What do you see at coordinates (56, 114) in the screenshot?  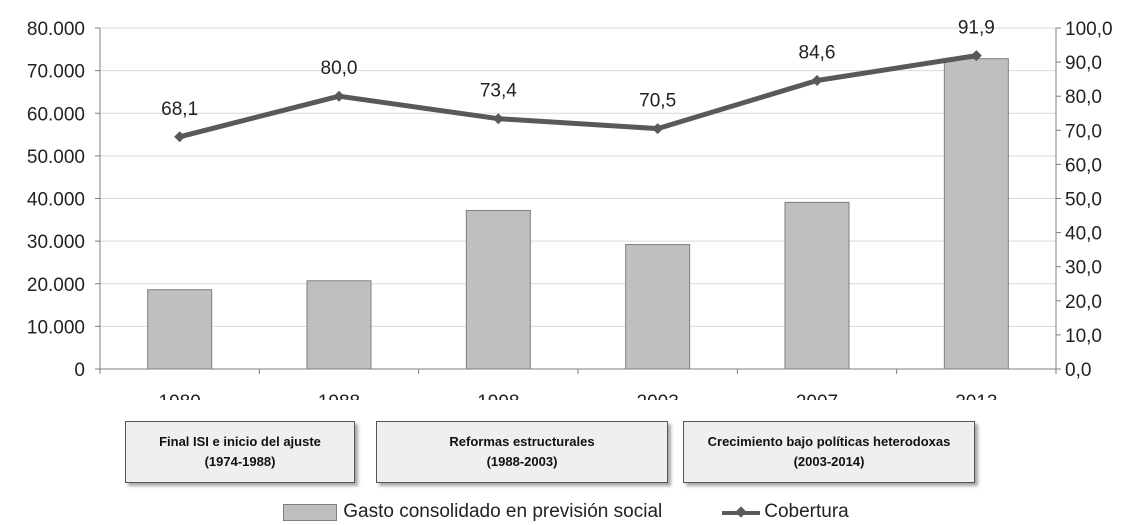 I see `left-tick-label: 60.000` at bounding box center [56, 114].